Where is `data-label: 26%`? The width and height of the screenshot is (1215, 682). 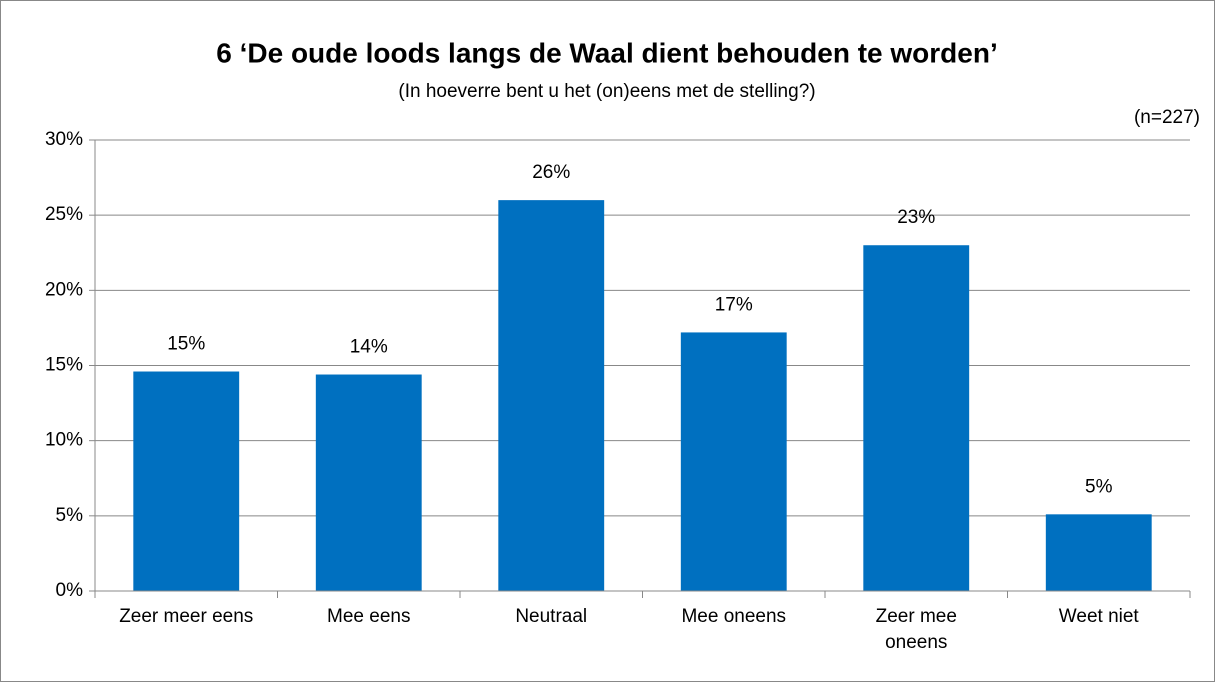 data-label: 26% is located at coordinates (551, 172).